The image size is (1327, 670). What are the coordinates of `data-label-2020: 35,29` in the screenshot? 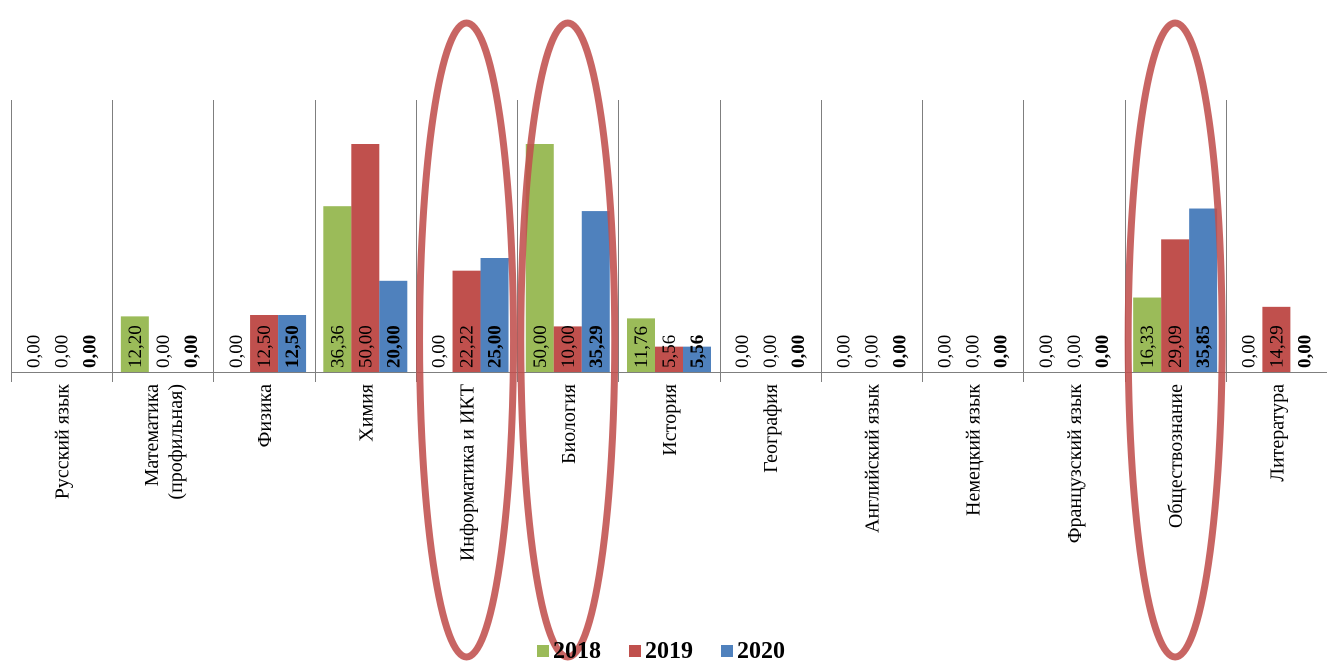 It's located at (596, 346).